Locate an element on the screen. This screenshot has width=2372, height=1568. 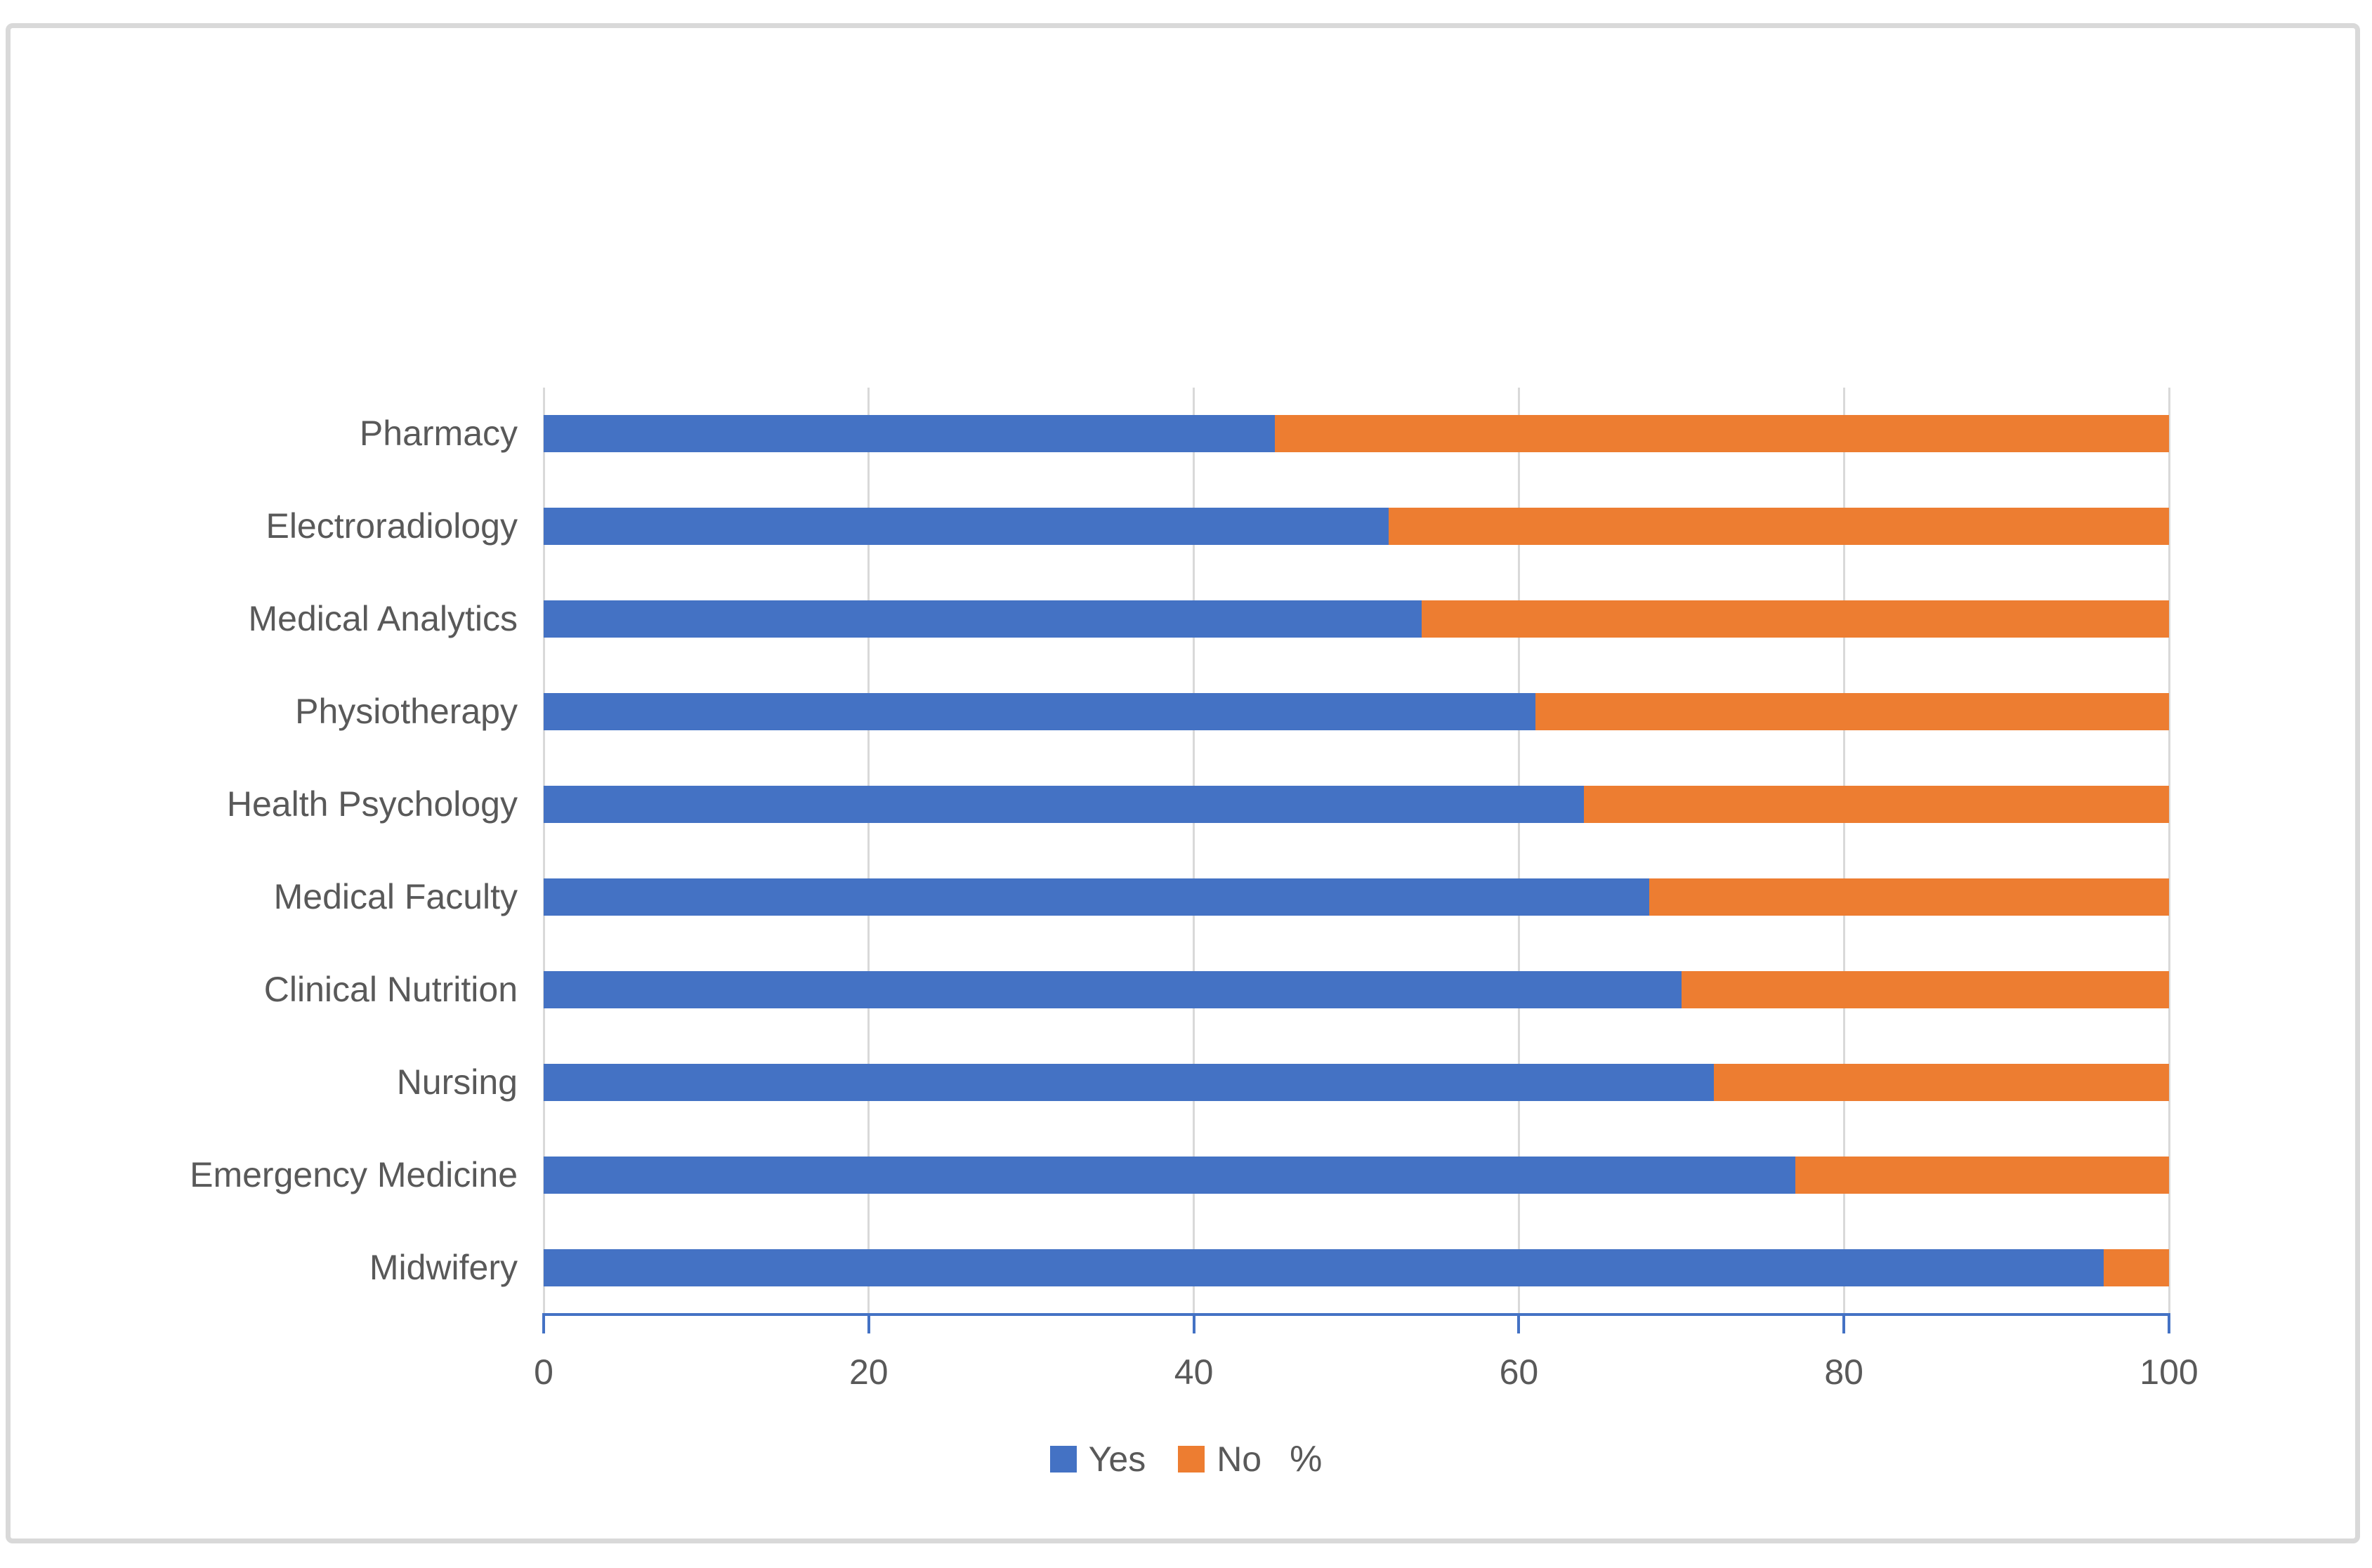
category-label: Midwifery is located at coordinates (444, 1267).